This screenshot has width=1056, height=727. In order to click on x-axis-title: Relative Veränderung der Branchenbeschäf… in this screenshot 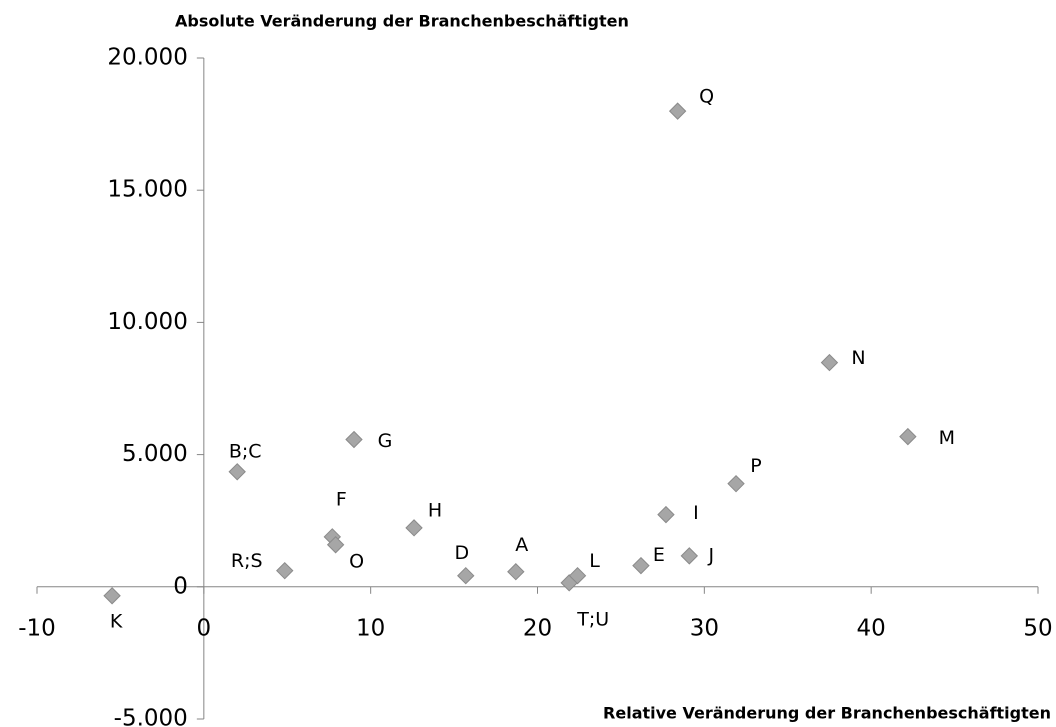, I will do `click(827, 713)`.